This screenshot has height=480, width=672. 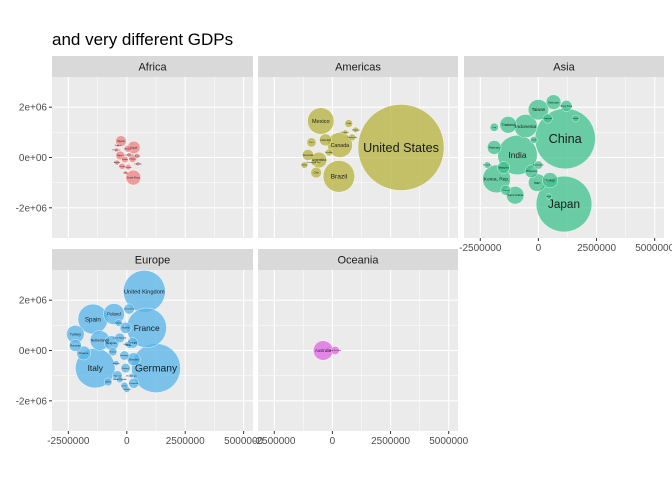 I want to click on bubble-label: New Zealand, so click(x=335, y=351).